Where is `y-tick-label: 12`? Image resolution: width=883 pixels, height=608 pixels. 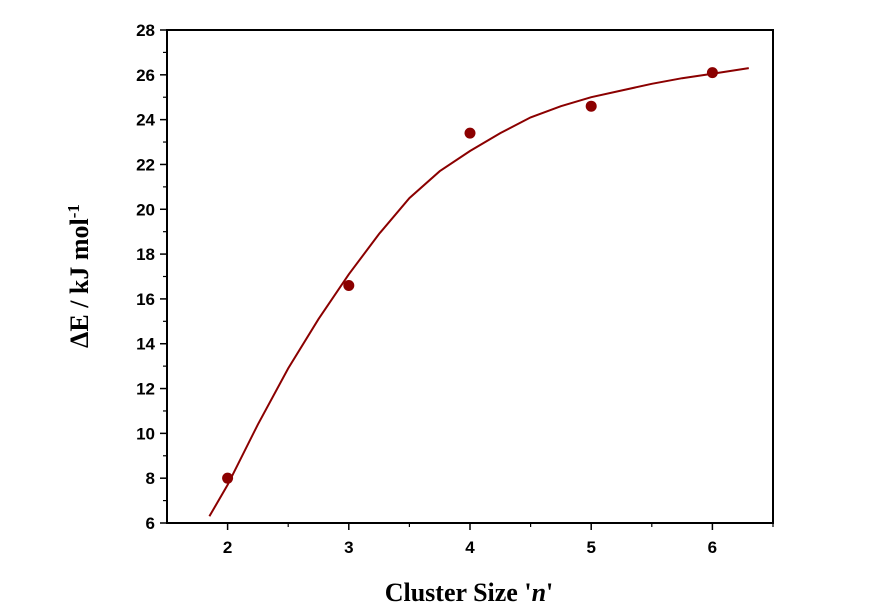 y-tick-label: 12 is located at coordinates (145, 389).